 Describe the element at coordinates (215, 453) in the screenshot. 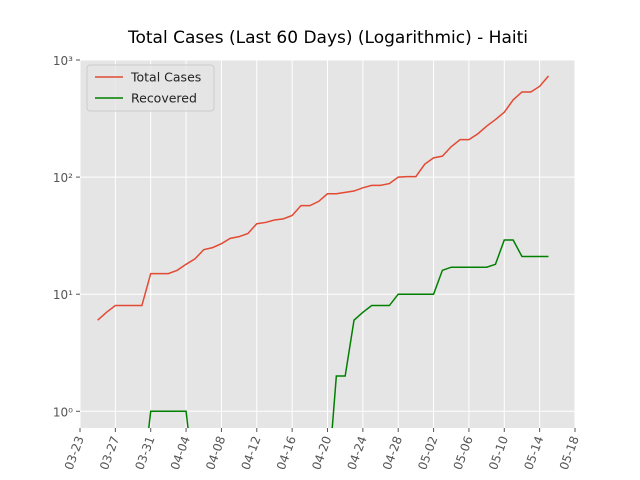

I see `x-tick-label: 04-08` at that location.